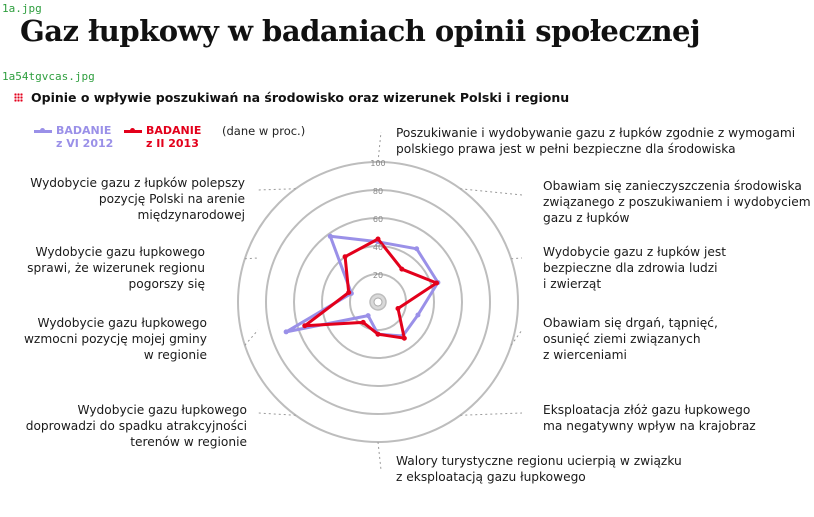  Describe the element at coordinates (378, 191) in the screenshot. I see `tick-label: 80` at that location.